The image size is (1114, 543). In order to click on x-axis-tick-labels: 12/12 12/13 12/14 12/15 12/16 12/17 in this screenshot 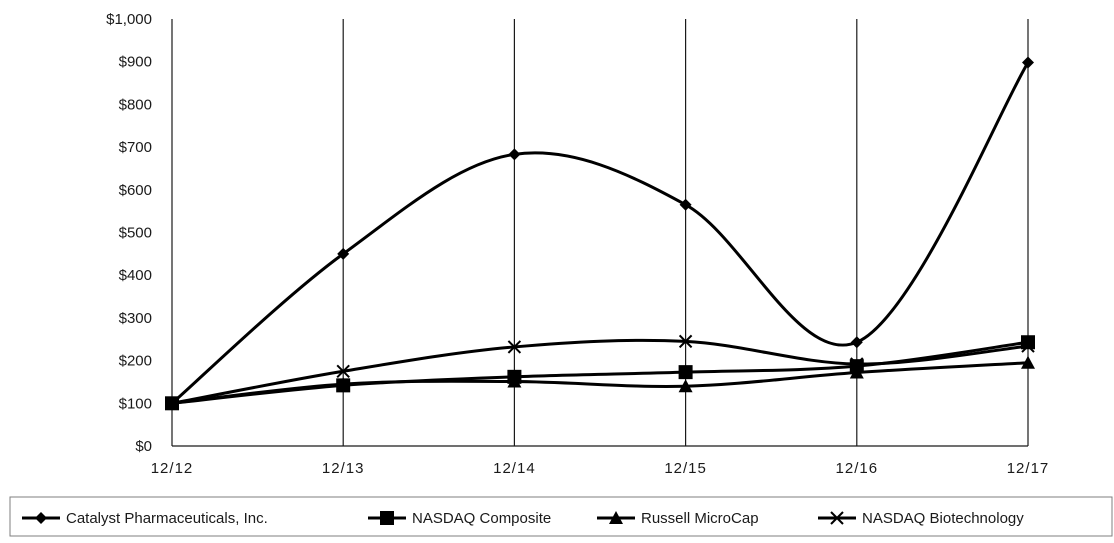, I will do `click(600, 468)`.